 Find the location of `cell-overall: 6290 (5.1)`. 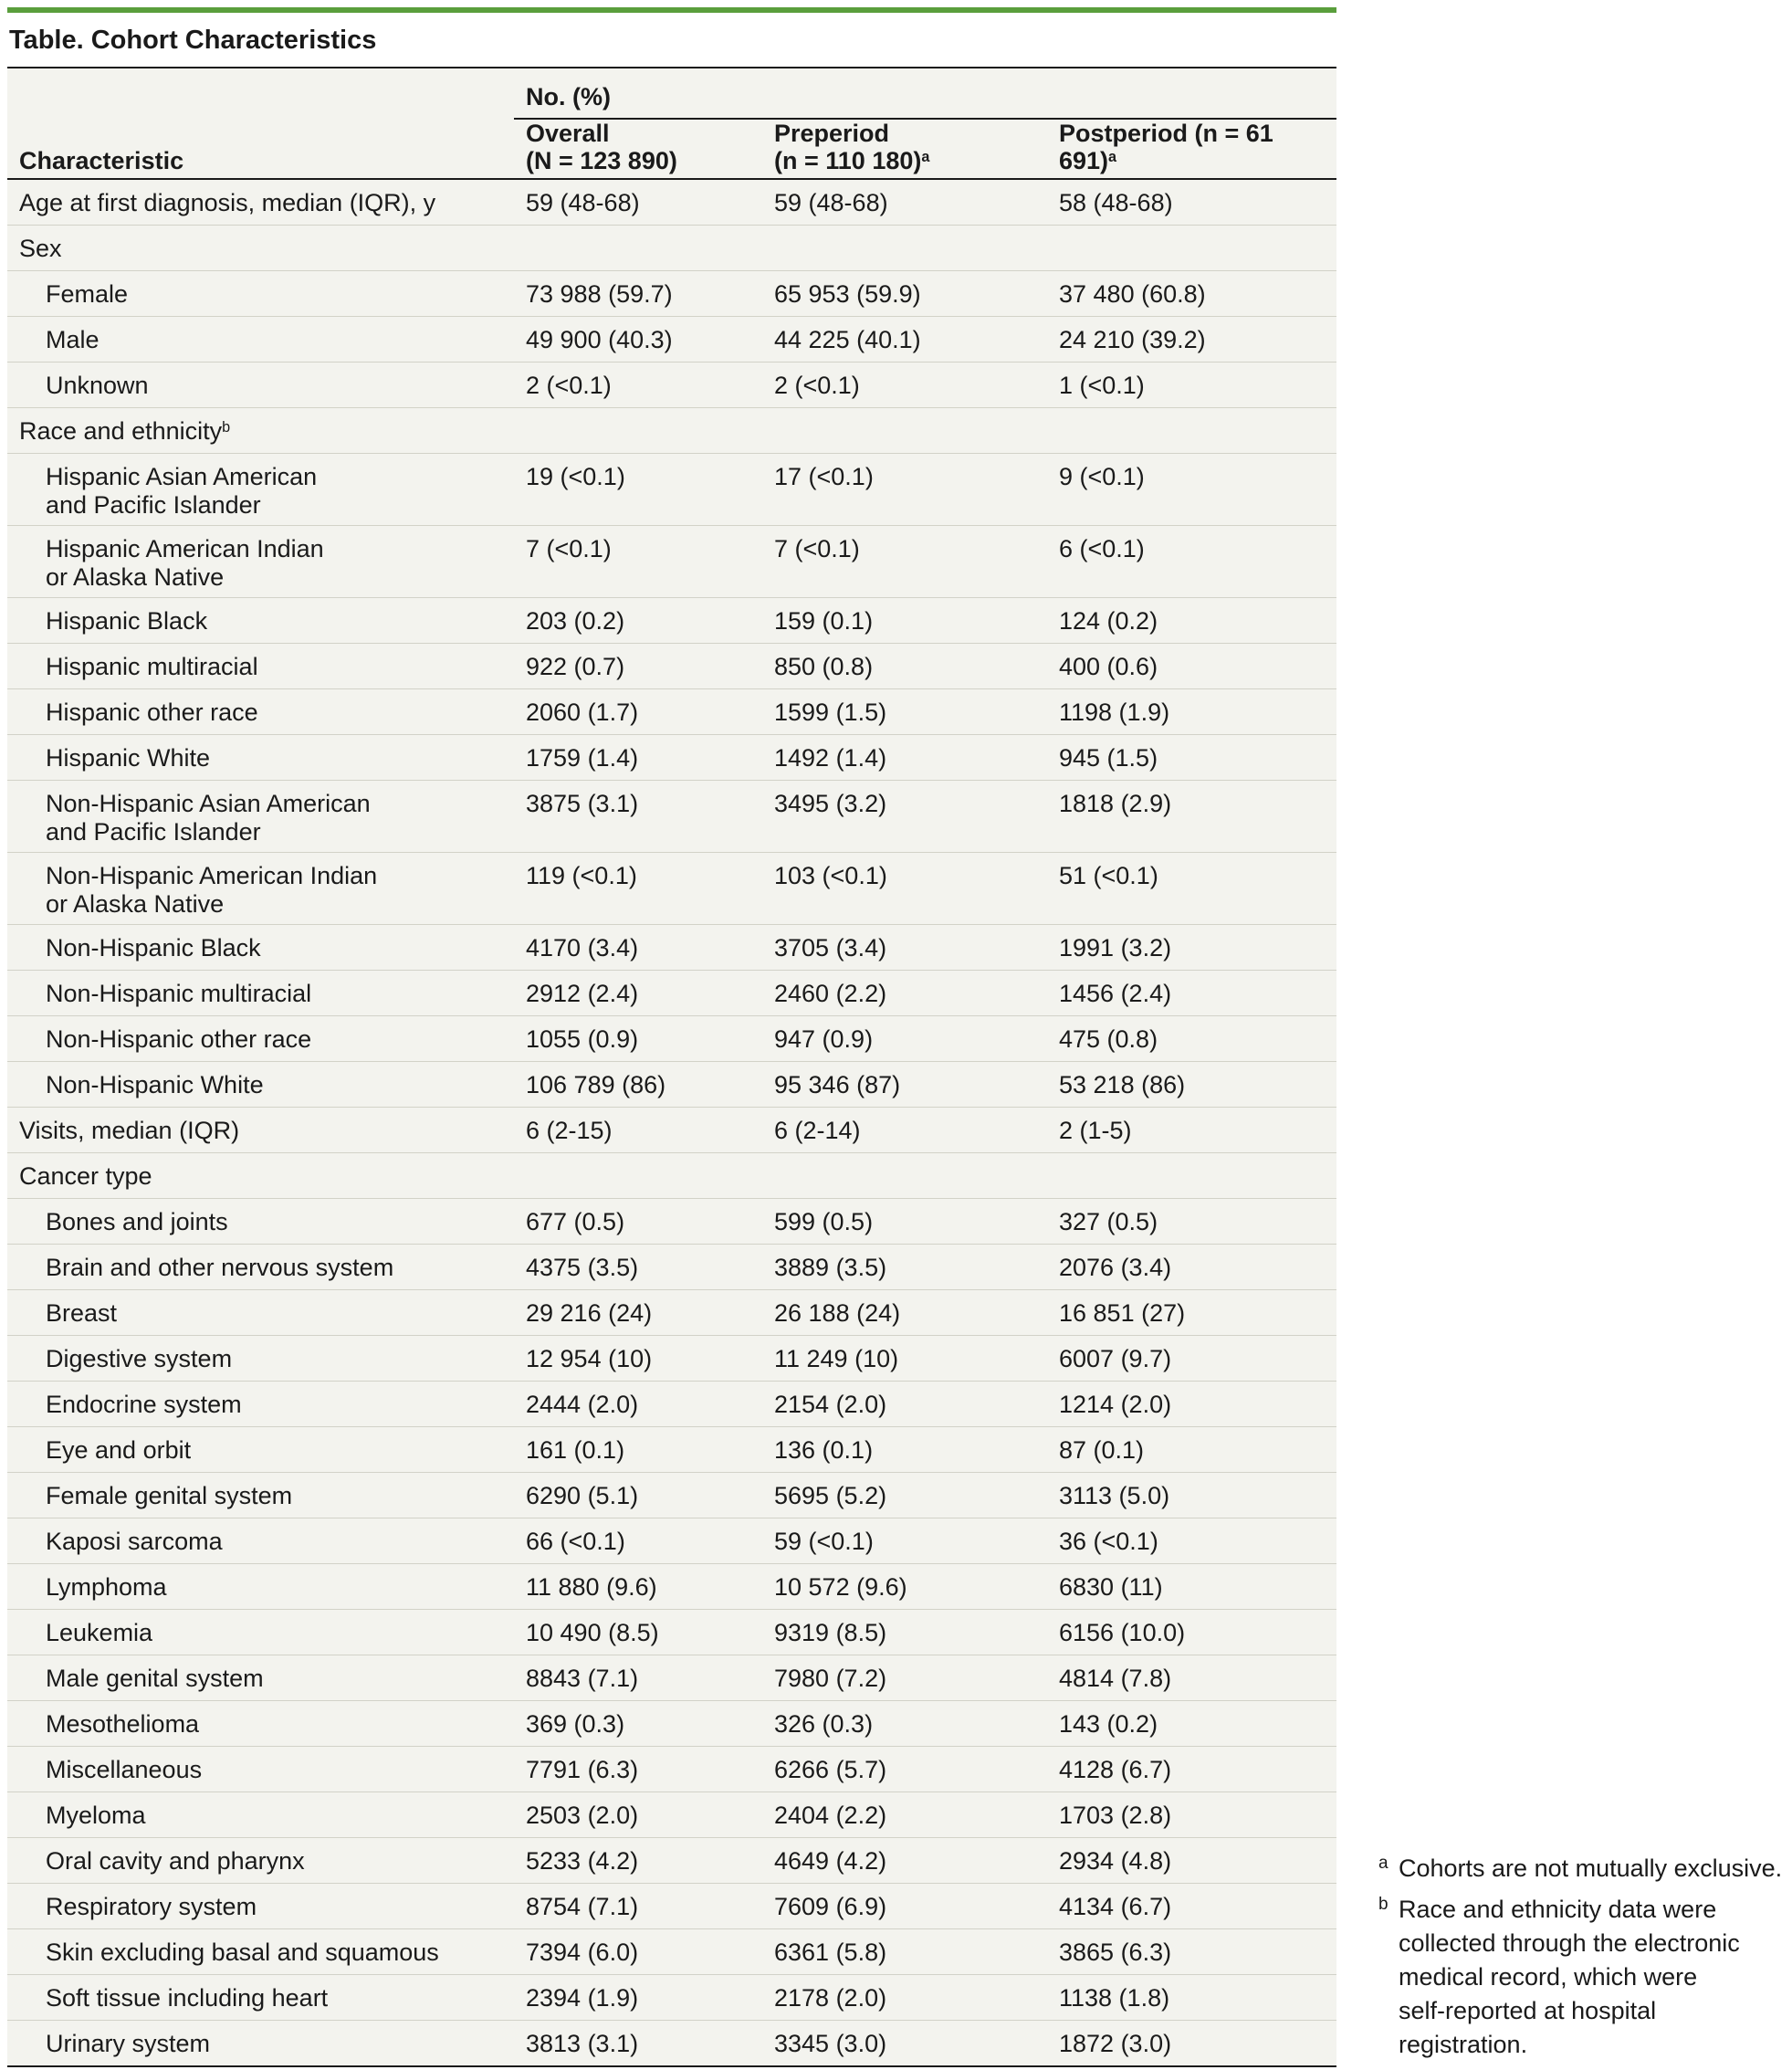

cell-overall: 6290 (5.1) is located at coordinates (638, 1495).